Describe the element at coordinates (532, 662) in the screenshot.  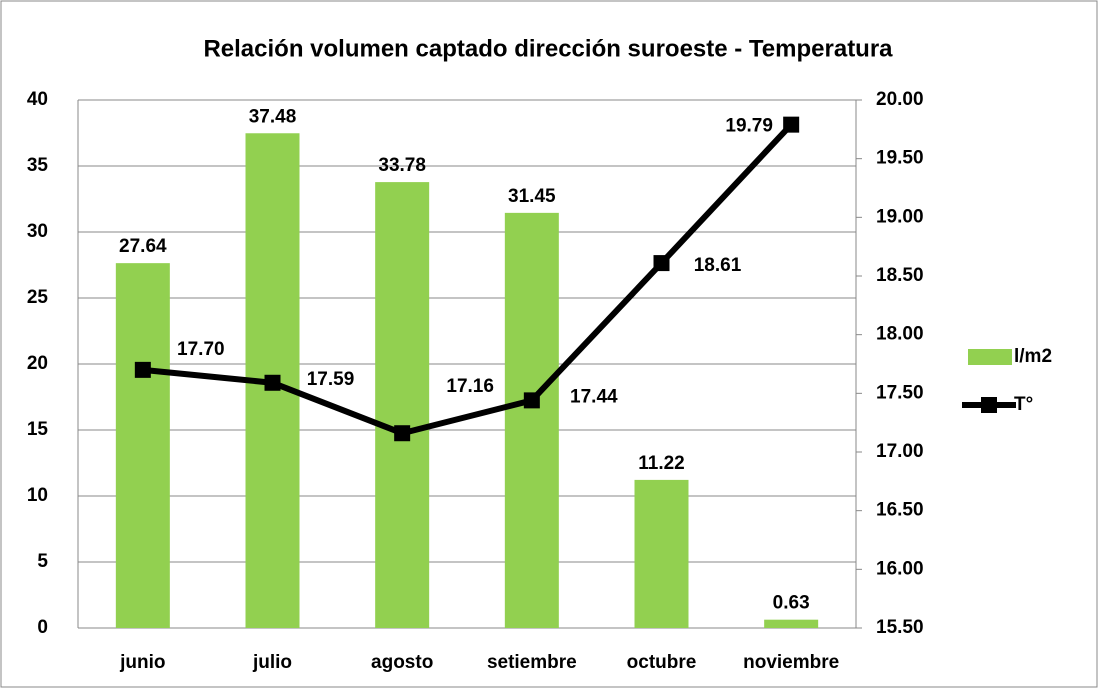
I see `x-tick-label: setiembre` at that location.